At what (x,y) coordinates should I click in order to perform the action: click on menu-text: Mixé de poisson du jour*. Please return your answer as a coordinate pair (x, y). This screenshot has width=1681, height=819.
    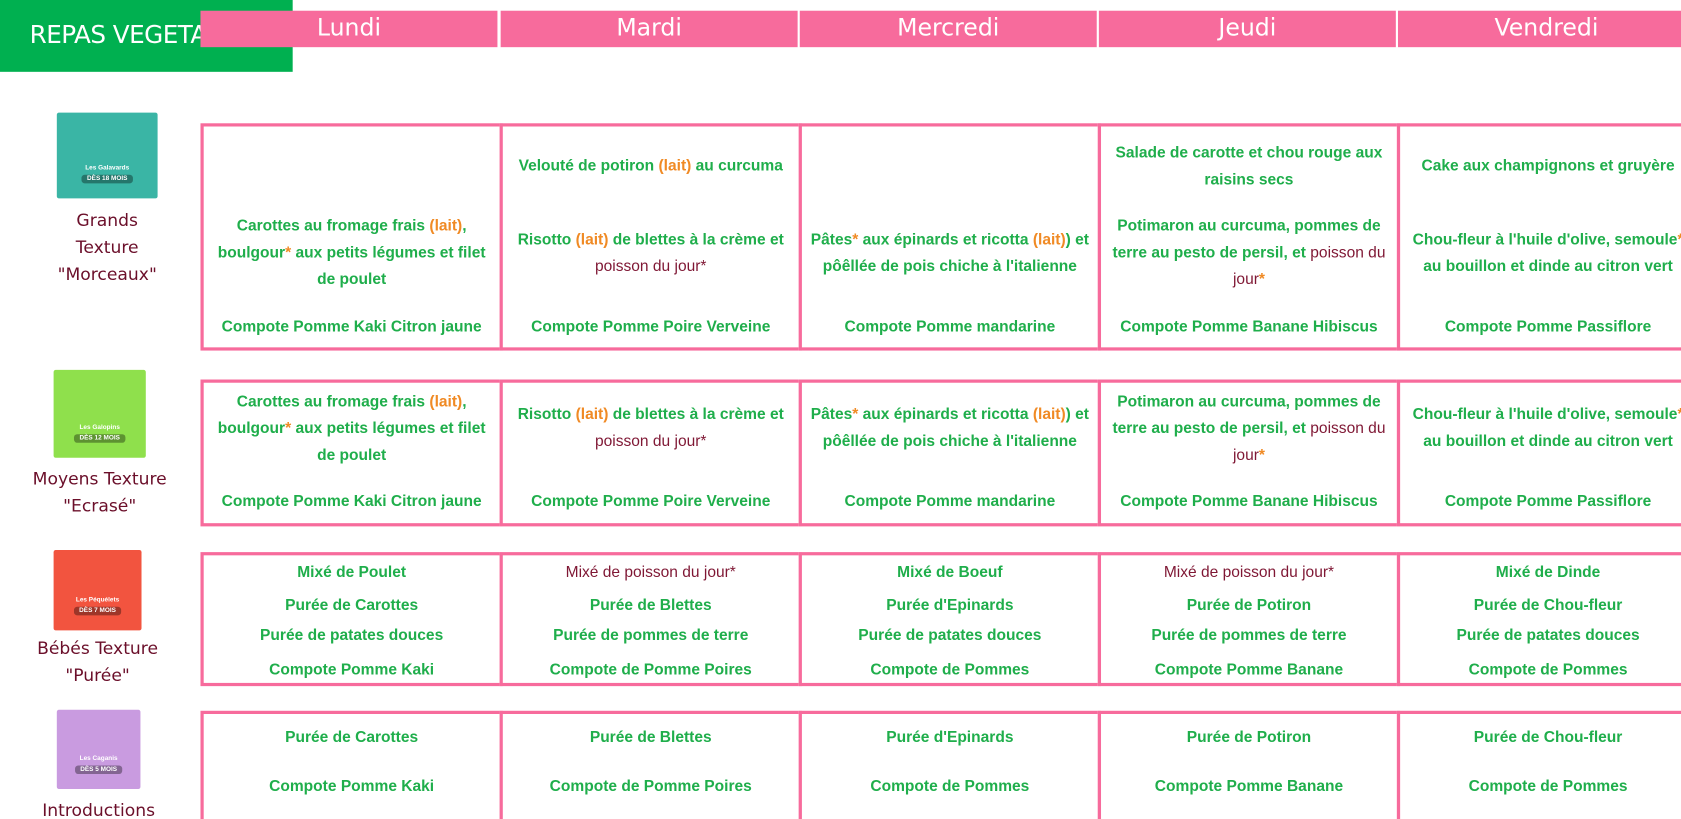
    Looking at the image, I should click on (651, 573).